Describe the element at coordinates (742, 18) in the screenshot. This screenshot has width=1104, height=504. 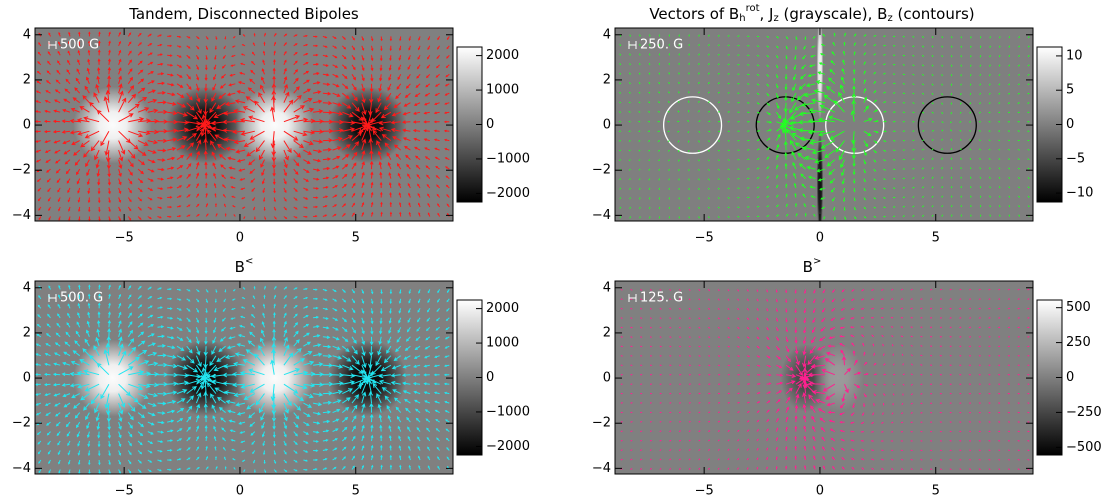
I see `title-part: h` at that location.